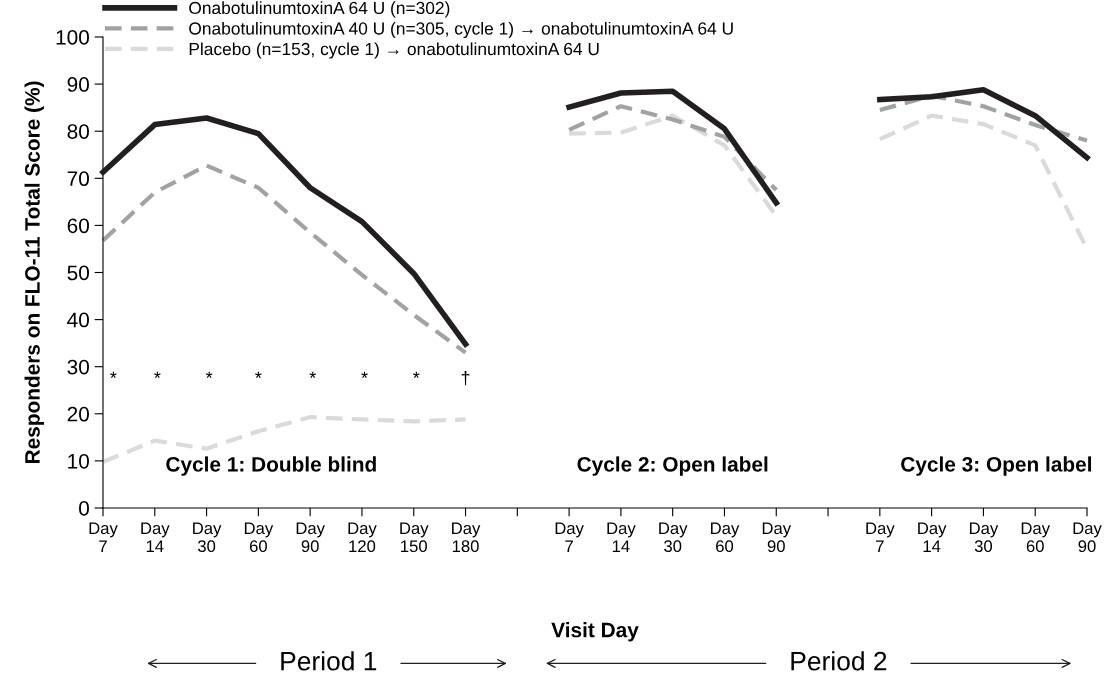 Image resolution: width=1109 pixels, height=683 pixels. Describe the element at coordinates (461, 30) in the screenshot. I see `legend-label: OnabotulinumtoxinA 40 U (n=305, cycle 1) → onabotulinumtoxinA 64 U` at that location.